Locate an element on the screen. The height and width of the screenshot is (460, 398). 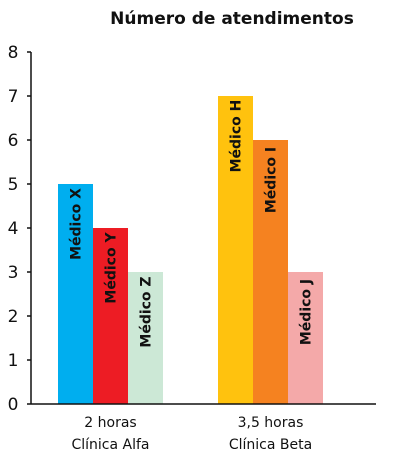
y-tick-label: 0 is located at coordinates (13, 405).